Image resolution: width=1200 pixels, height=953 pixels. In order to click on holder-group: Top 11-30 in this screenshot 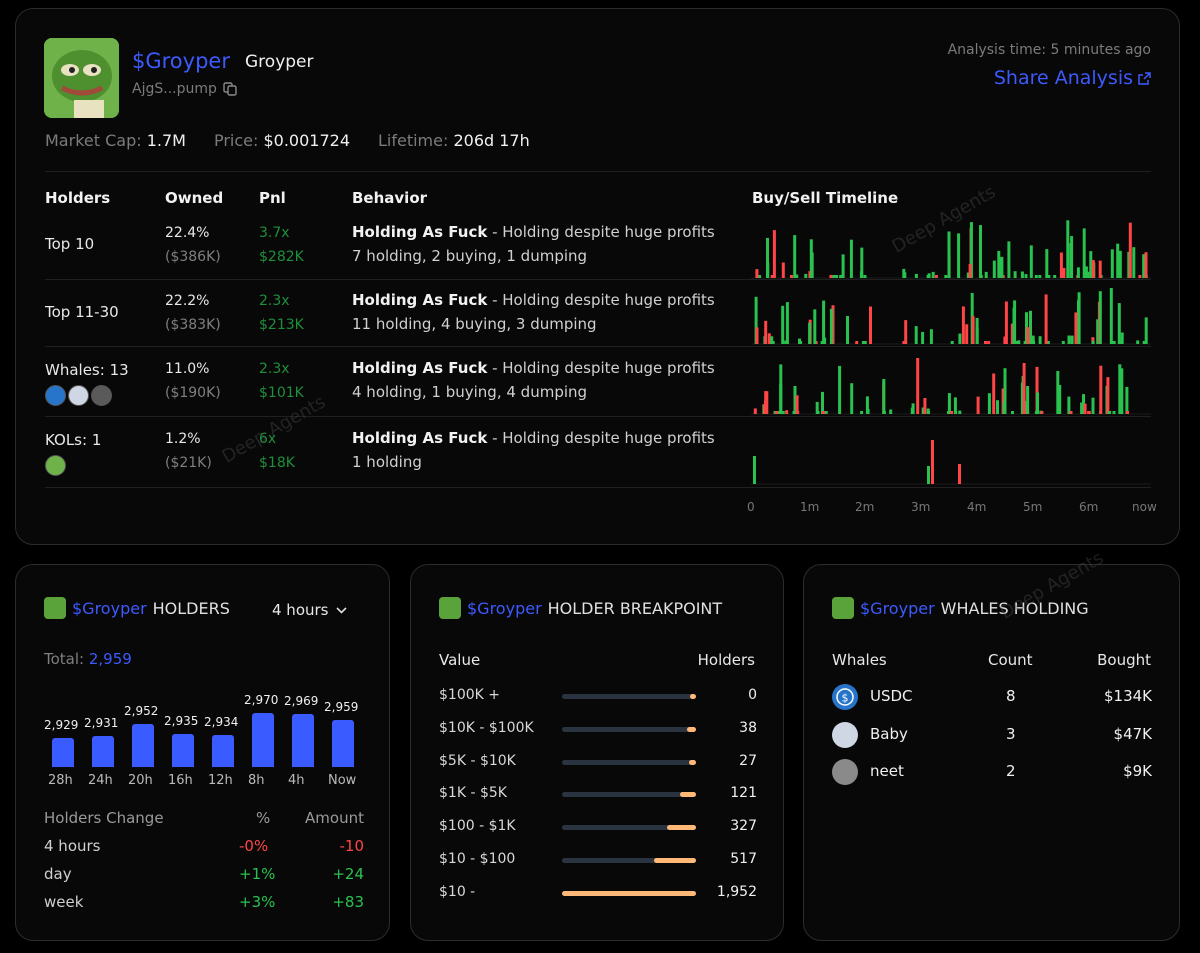, I will do `click(82, 312)`.